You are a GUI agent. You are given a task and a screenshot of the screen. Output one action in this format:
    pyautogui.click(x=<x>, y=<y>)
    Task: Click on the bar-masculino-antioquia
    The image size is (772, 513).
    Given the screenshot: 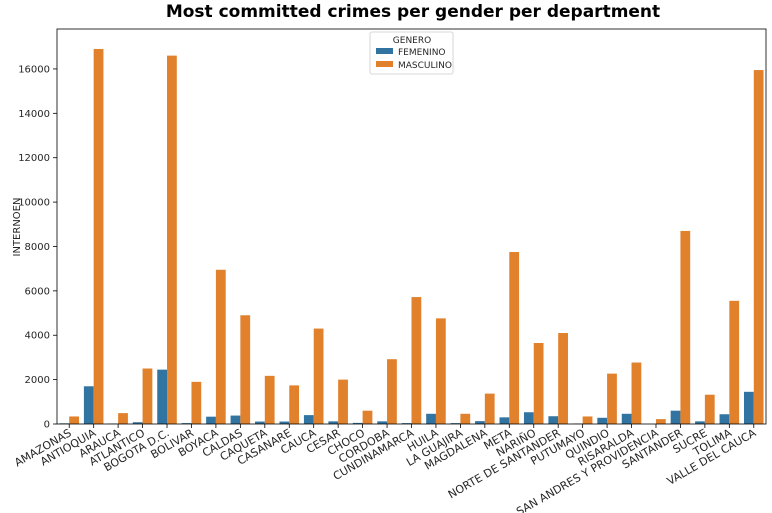 What is the action you would take?
    pyautogui.click(x=98, y=236)
    